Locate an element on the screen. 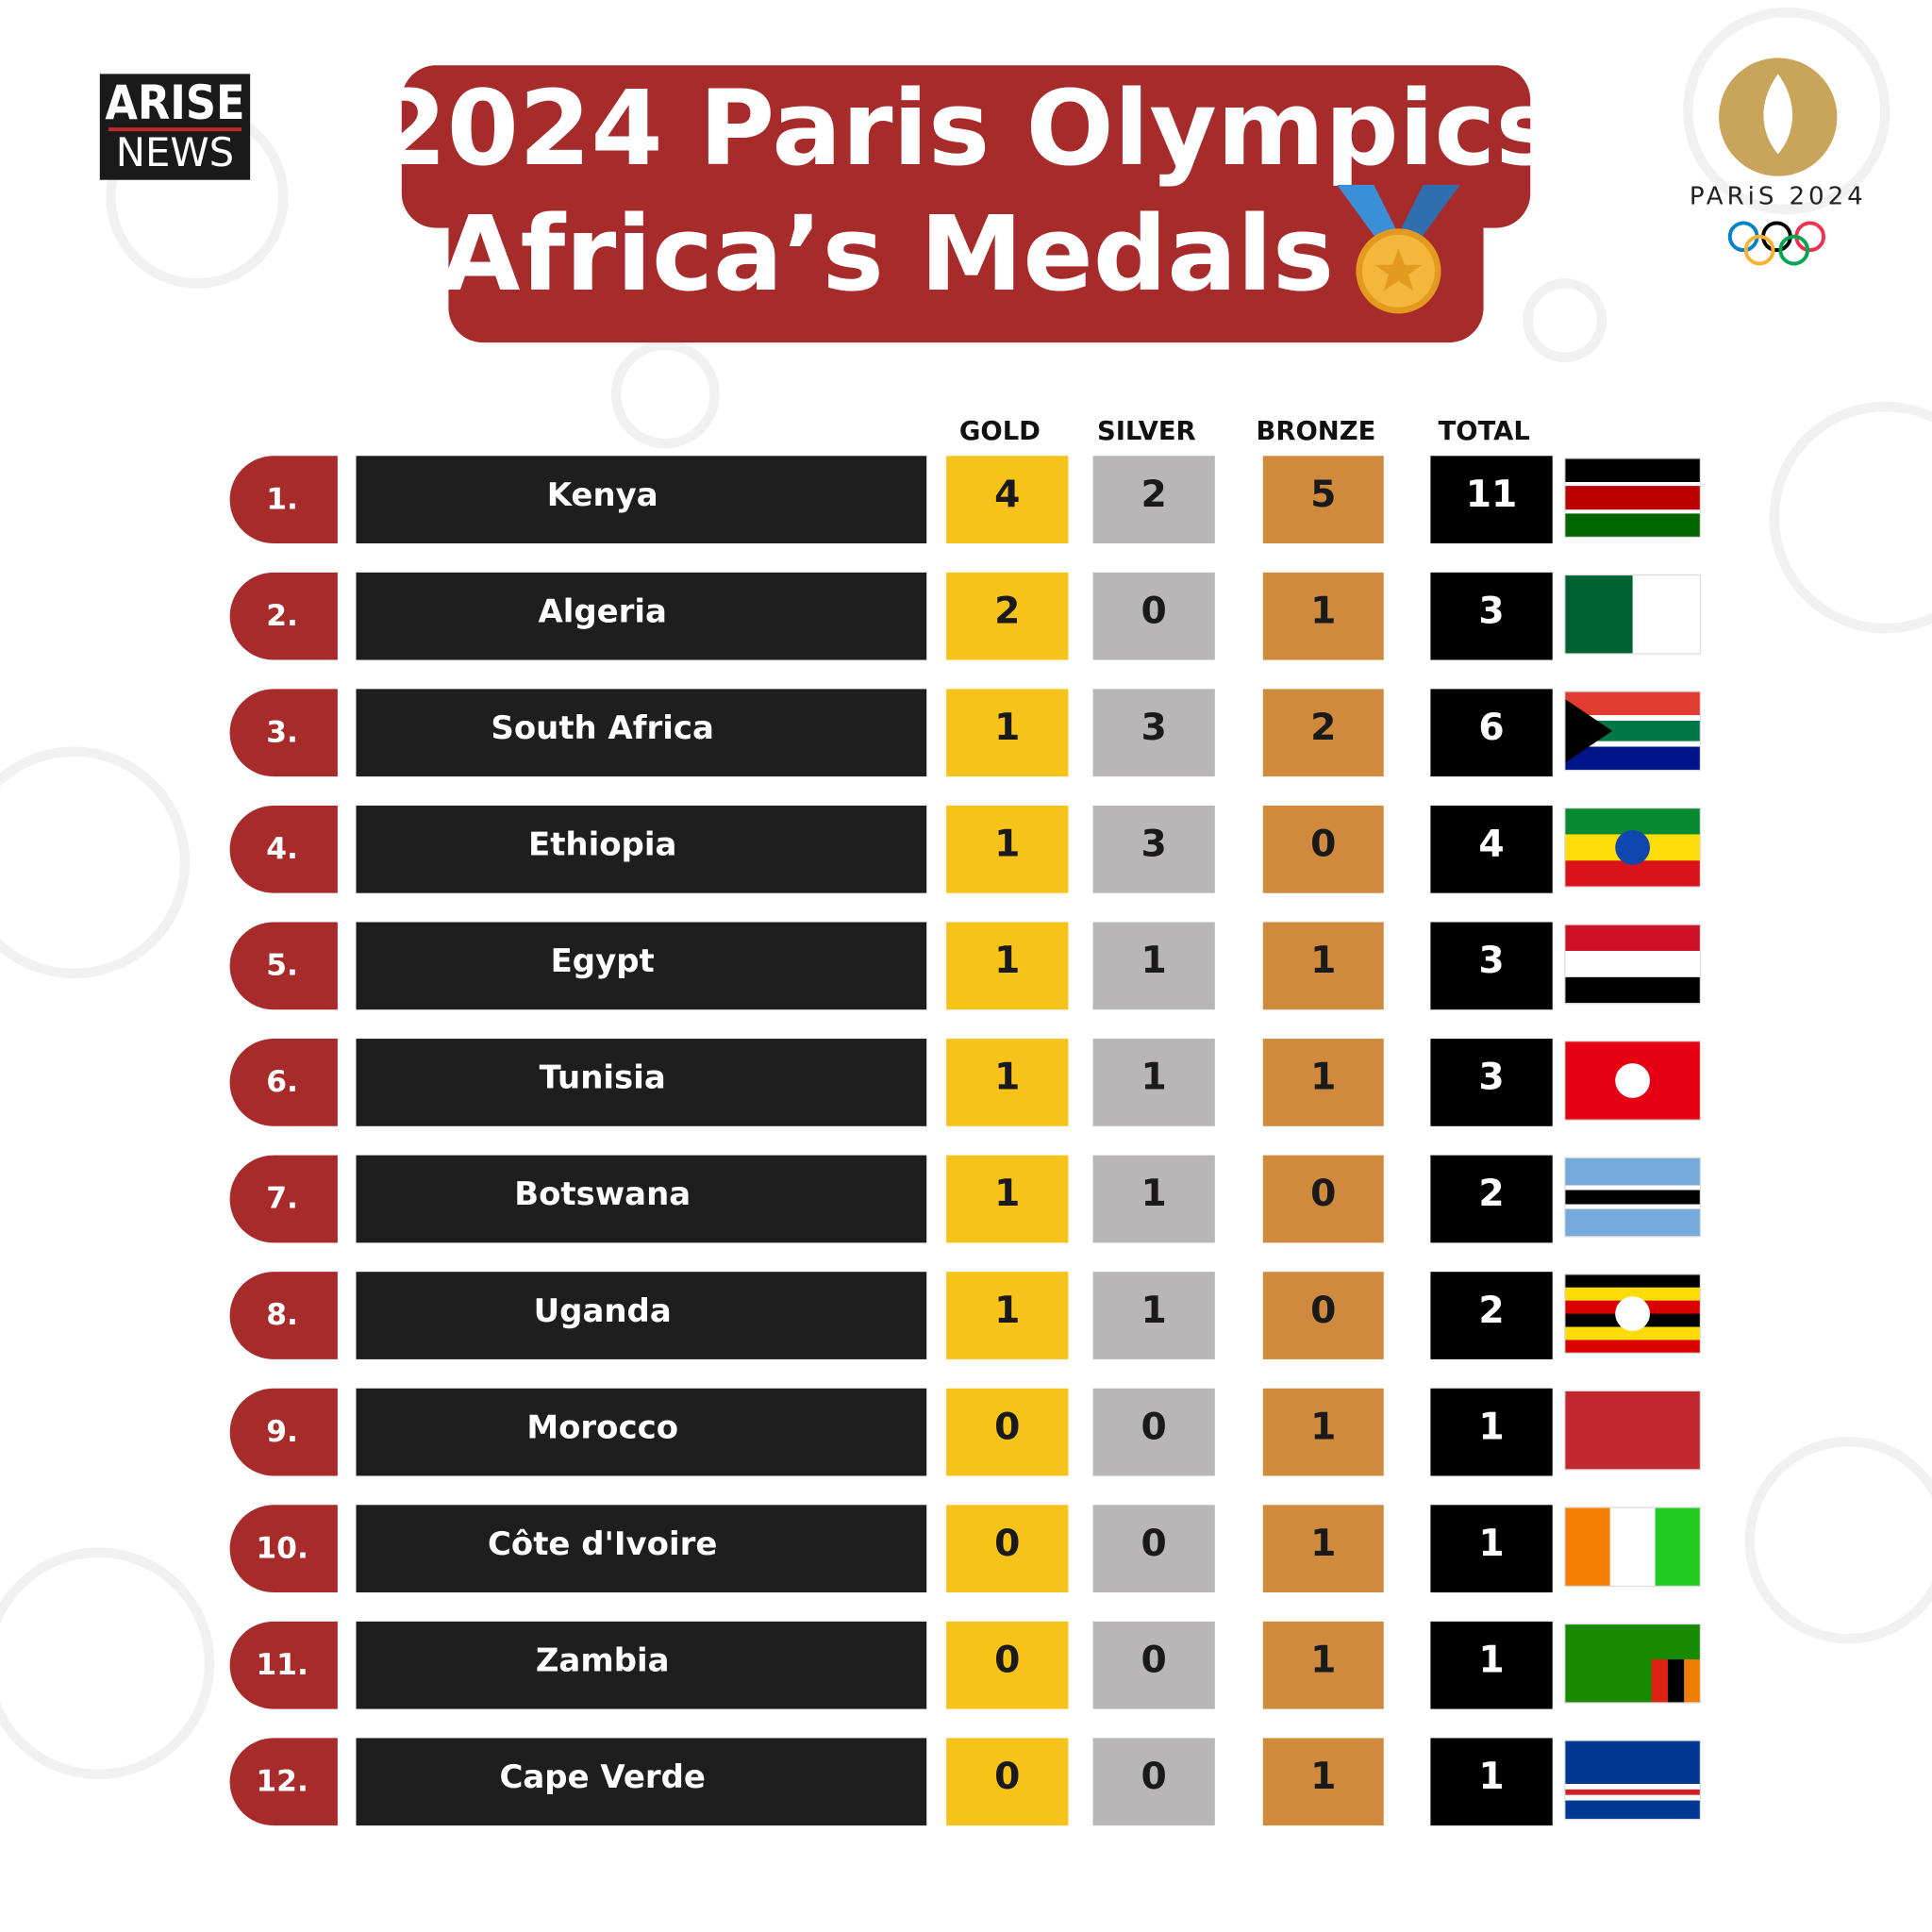  rank: 5. is located at coordinates (282, 966).